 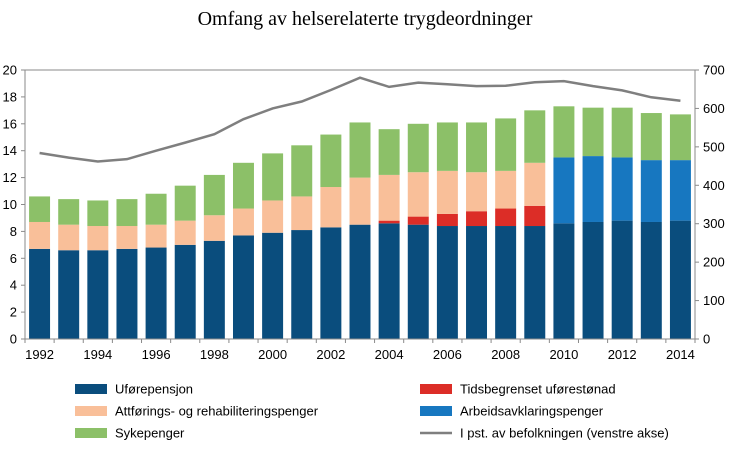 What do you see at coordinates (505, 354) in the screenshot?
I see `x-tick-label-2008: 2008` at bounding box center [505, 354].